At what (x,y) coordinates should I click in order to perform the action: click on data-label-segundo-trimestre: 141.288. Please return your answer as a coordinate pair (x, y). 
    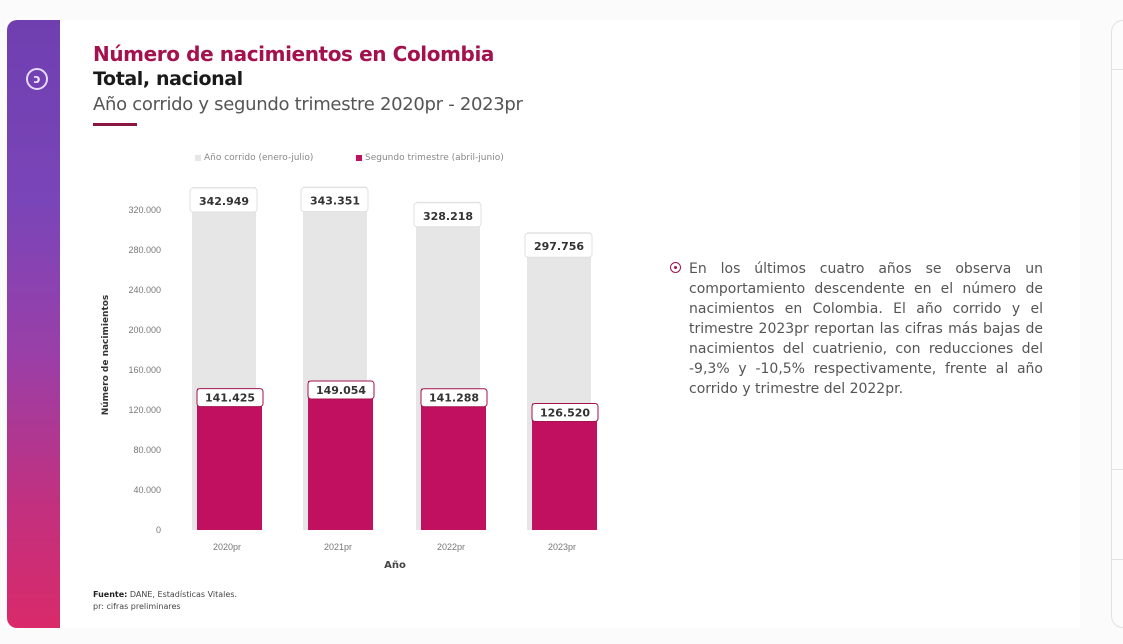
    Looking at the image, I should click on (454, 398).